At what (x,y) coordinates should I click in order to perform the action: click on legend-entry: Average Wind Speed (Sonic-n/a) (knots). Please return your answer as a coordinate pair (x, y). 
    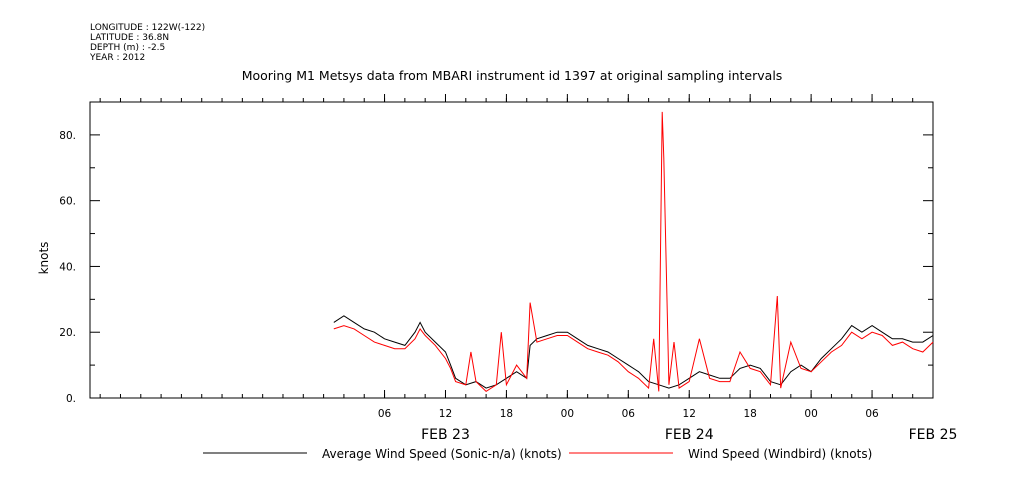
    Looking at the image, I should click on (442, 454).